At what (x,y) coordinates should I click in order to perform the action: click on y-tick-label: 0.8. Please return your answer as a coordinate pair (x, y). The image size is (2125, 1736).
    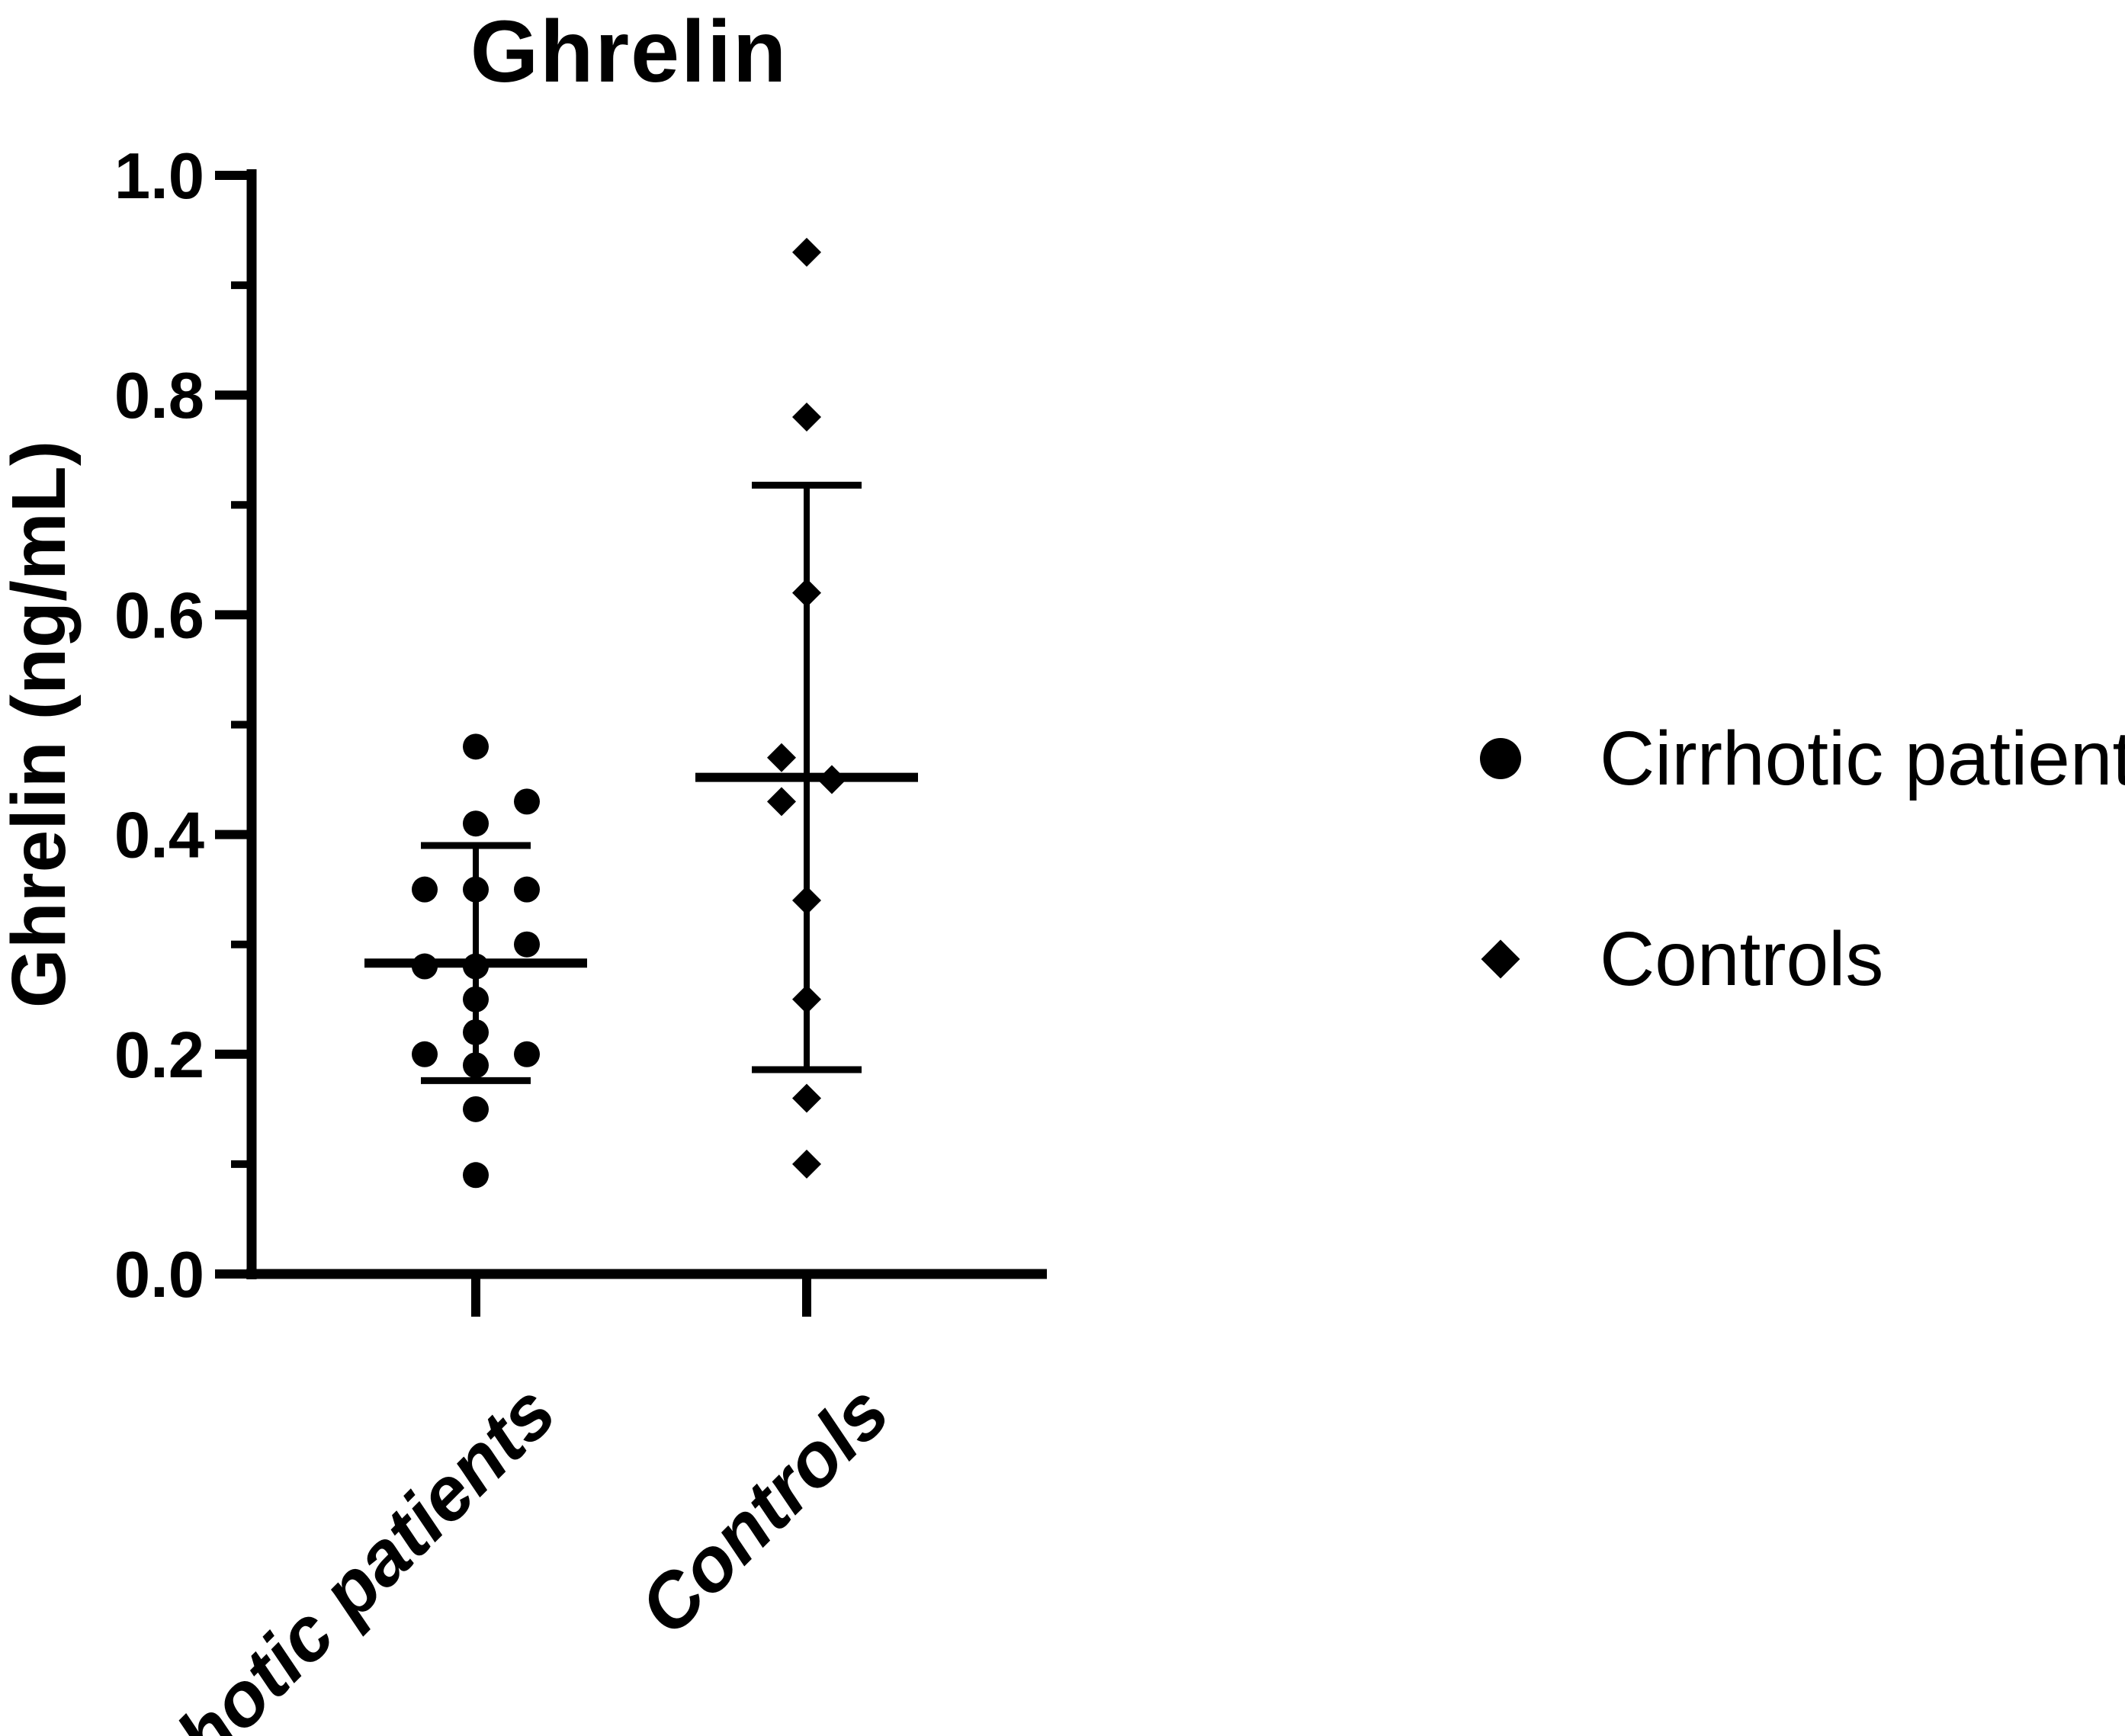
    Looking at the image, I should click on (159, 396).